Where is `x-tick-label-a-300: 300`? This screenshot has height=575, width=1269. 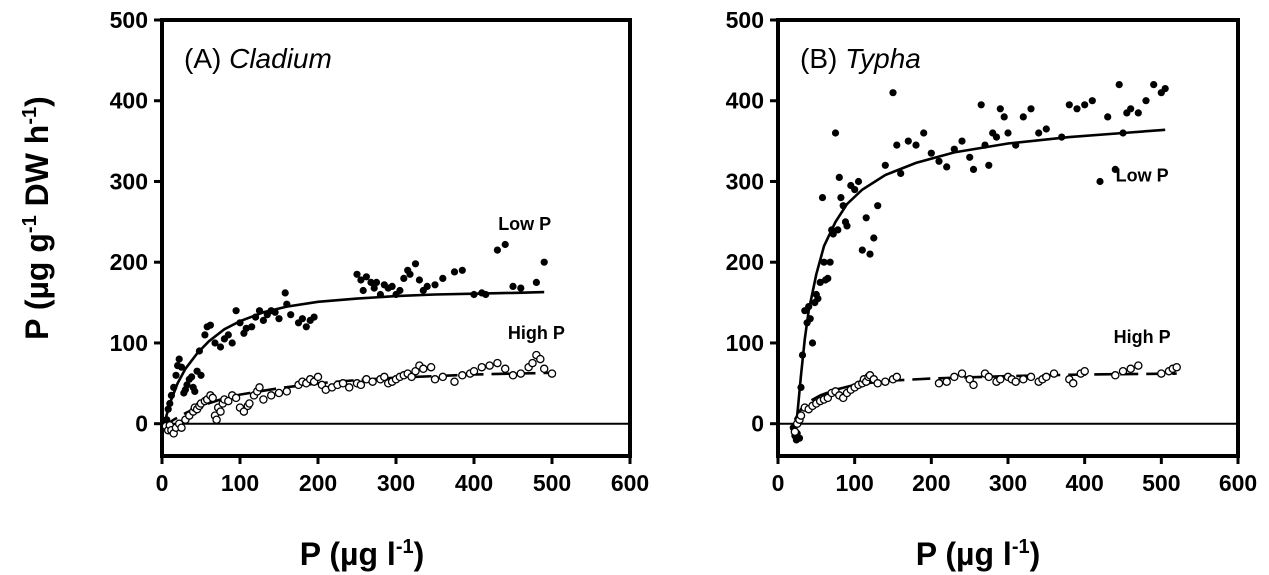 x-tick-label-a-300: 300 is located at coordinates (396, 483).